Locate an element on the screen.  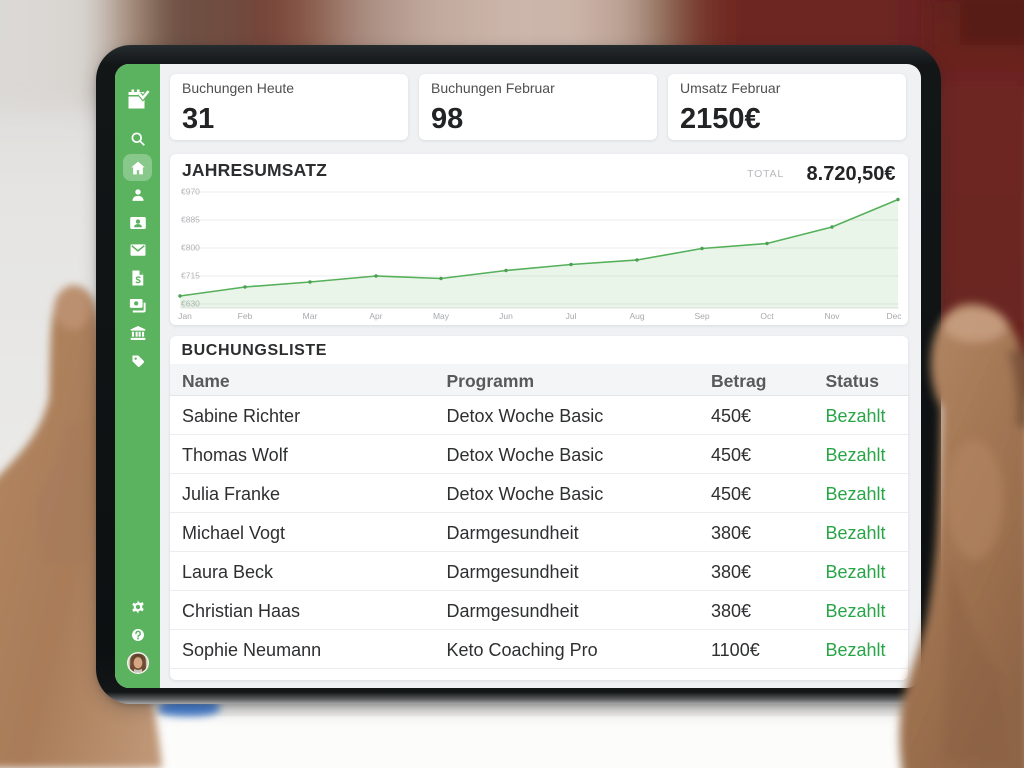
svg-text: €800 is located at coordinates (190, 248).